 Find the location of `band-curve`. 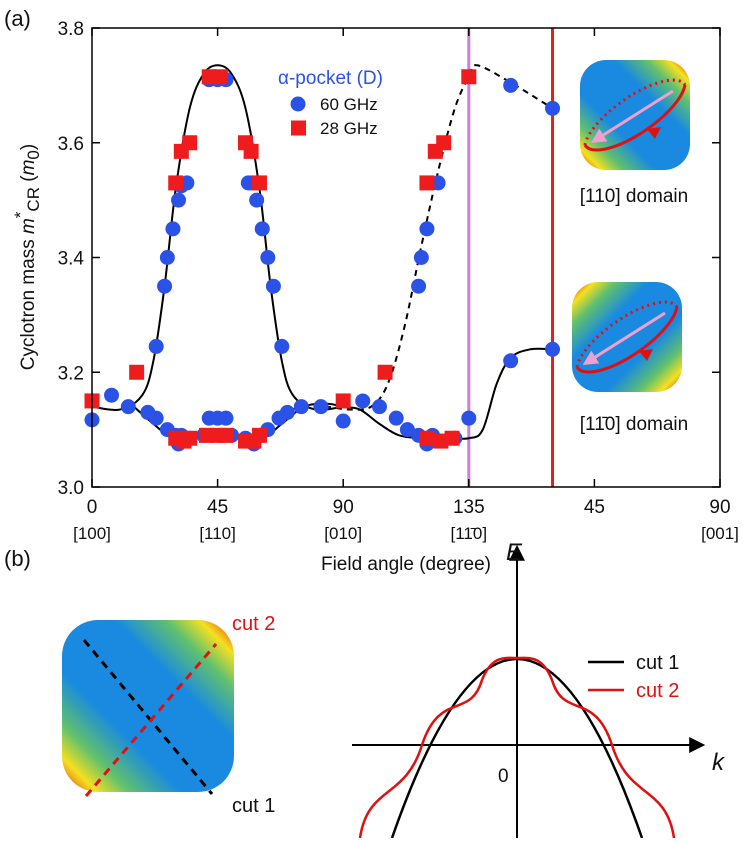

band-curve is located at coordinates (517, 747).